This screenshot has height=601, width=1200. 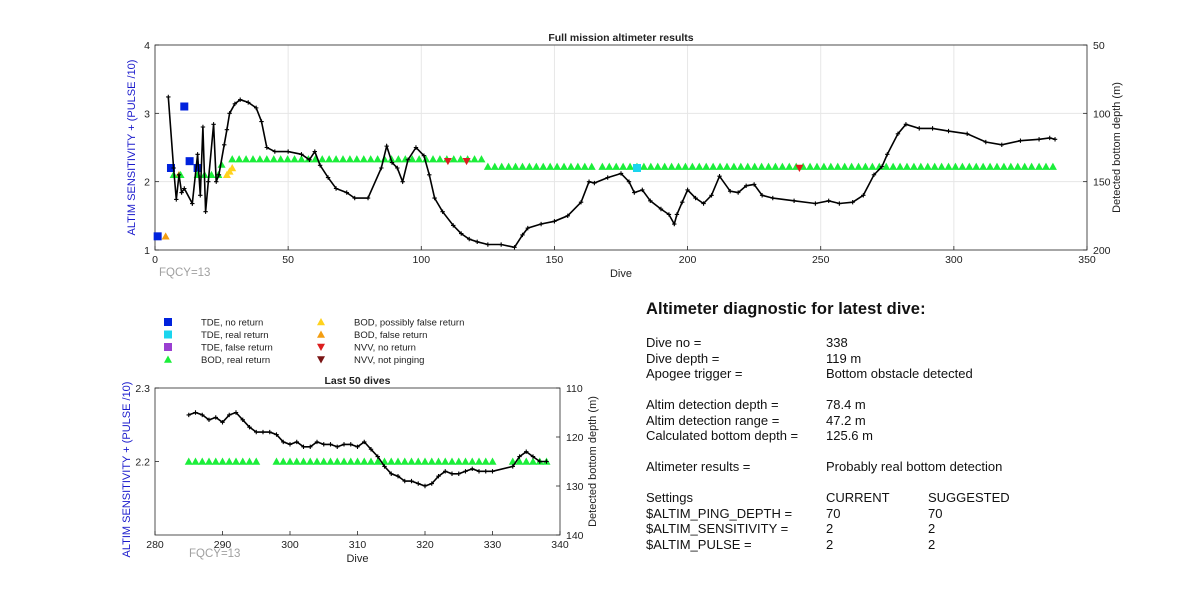 I want to click on legend-swatch-tde-real-return, so click(x=168, y=334).